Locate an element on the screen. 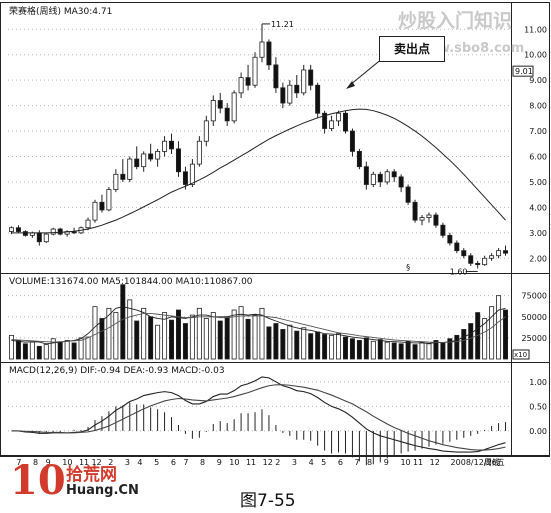 The height and width of the screenshot is (513, 551). x-tick-label: 2008/12/26五 is located at coordinates (478, 462).